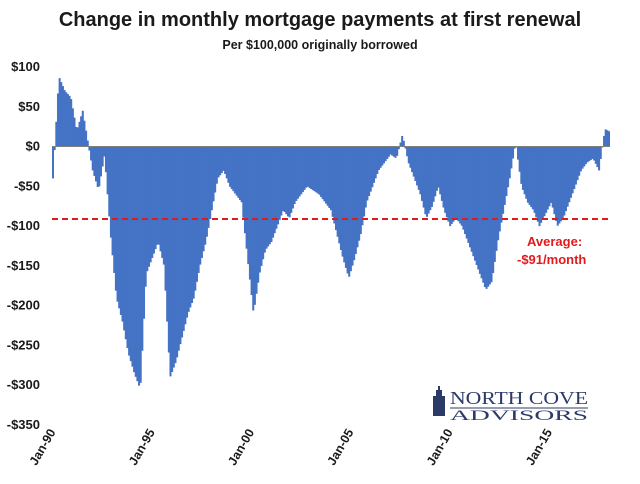  What do you see at coordinates (23, 305) in the screenshot?
I see `y-tick-label: -$200` at bounding box center [23, 305].